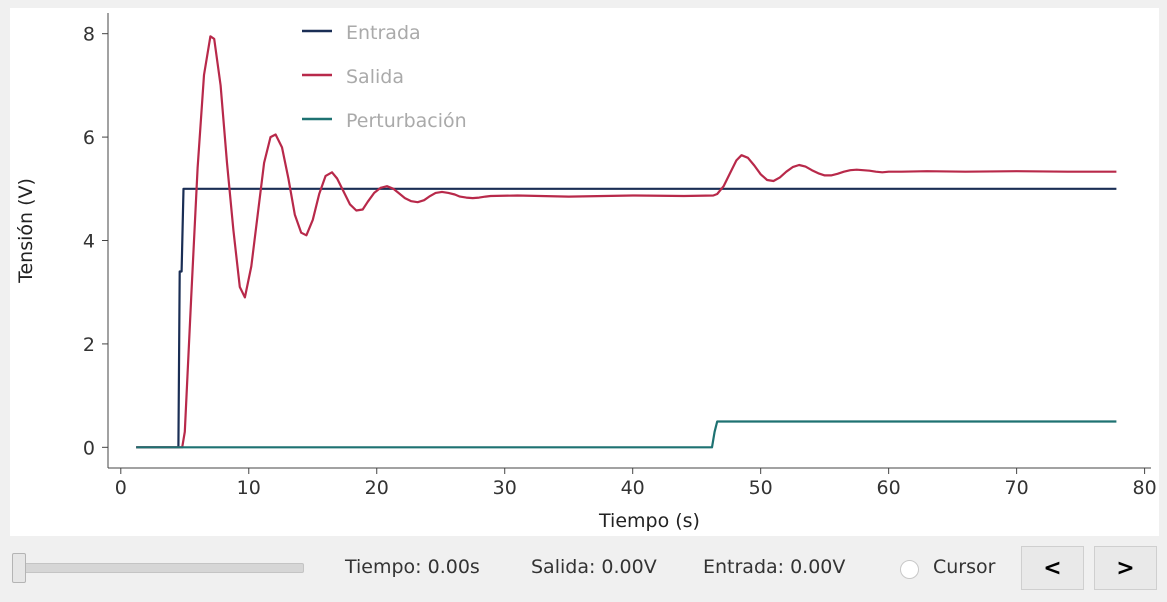 This screenshot has height=602, width=1167. Describe the element at coordinates (383, 33) in the screenshot. I see `legend-label: Entrada` at that location.